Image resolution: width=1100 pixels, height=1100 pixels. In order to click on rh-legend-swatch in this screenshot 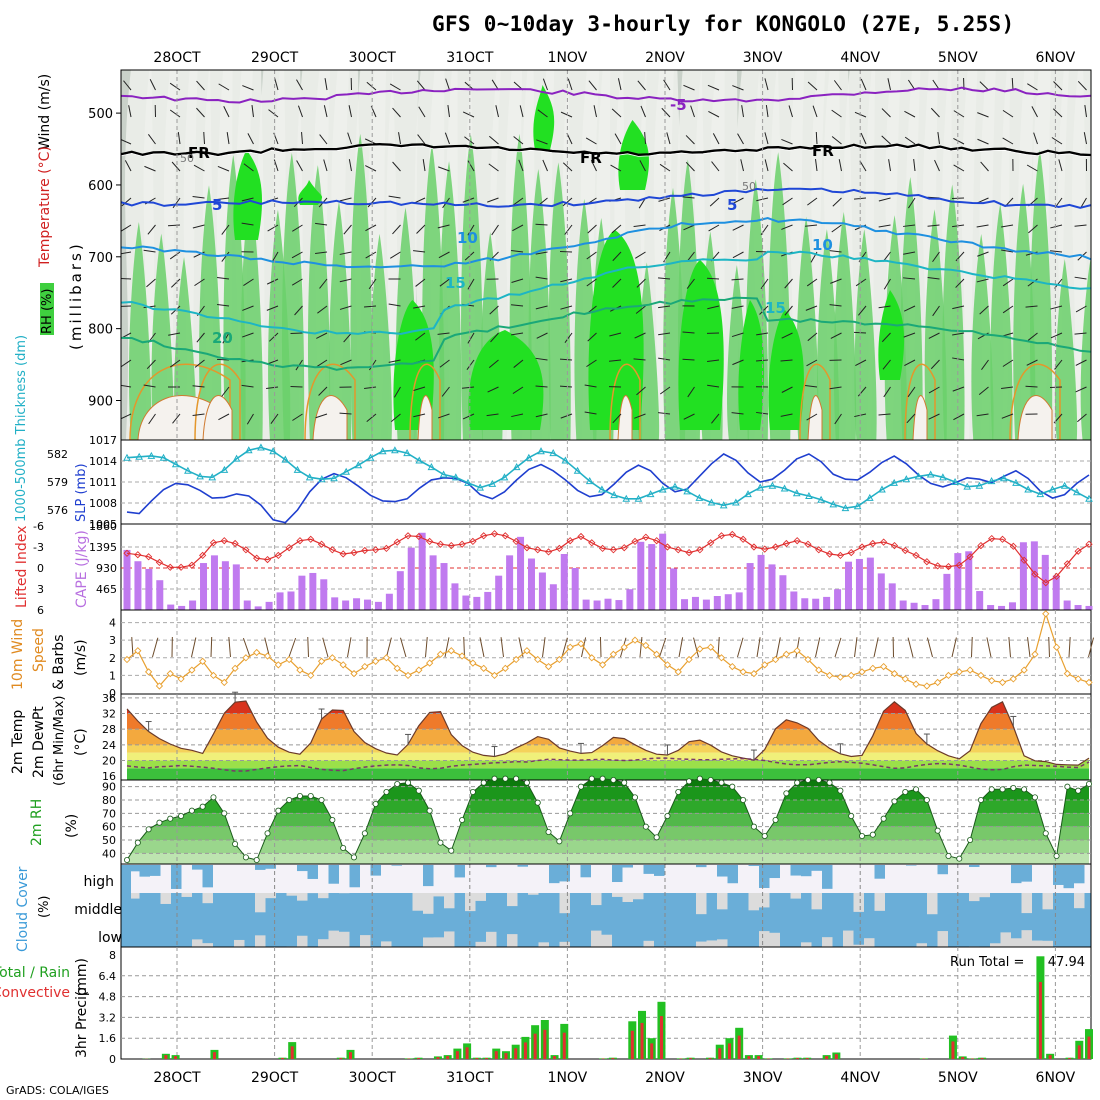, I will do `click(47, 309)`.